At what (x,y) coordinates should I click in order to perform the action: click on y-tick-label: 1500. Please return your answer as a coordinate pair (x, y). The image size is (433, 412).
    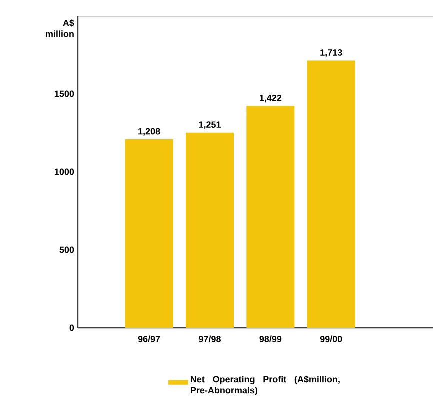
    Looking at the image, I should click on (64, 94).